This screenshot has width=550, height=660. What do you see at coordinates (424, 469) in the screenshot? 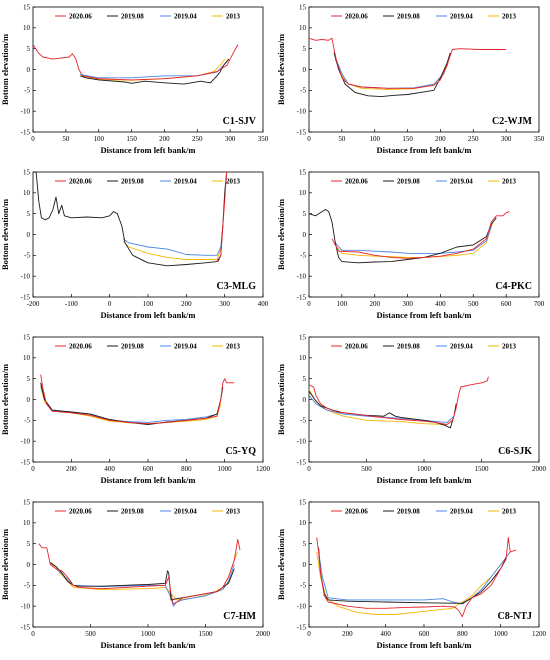
I see `x-tick-label: 1000` at bounding box center [424, 469].